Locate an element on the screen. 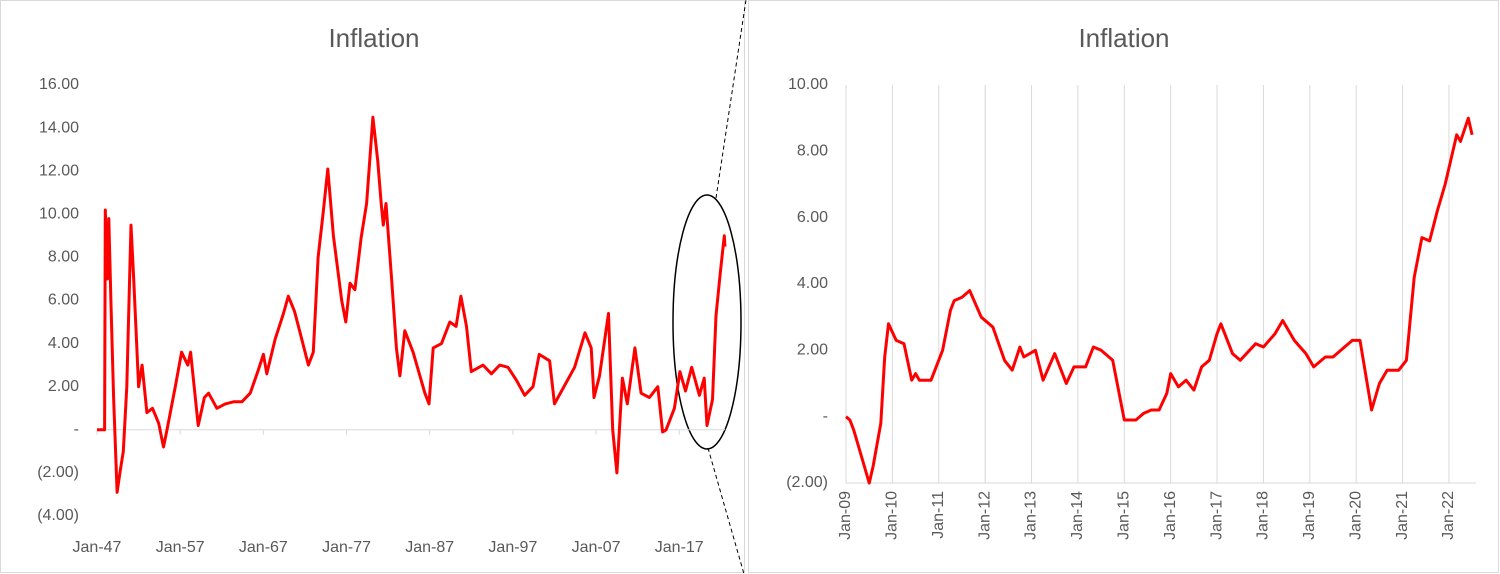  x-tick-label: Jan-67 is located at coordinates (263, 547).